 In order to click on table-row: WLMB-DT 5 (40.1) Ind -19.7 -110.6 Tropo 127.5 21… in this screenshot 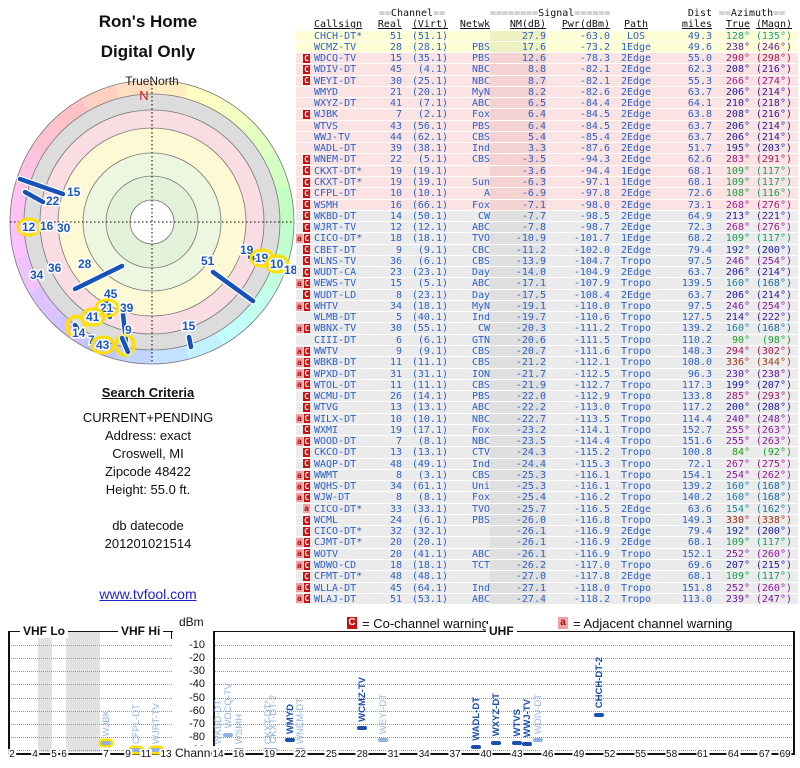, I will do `click(547, 318)`.